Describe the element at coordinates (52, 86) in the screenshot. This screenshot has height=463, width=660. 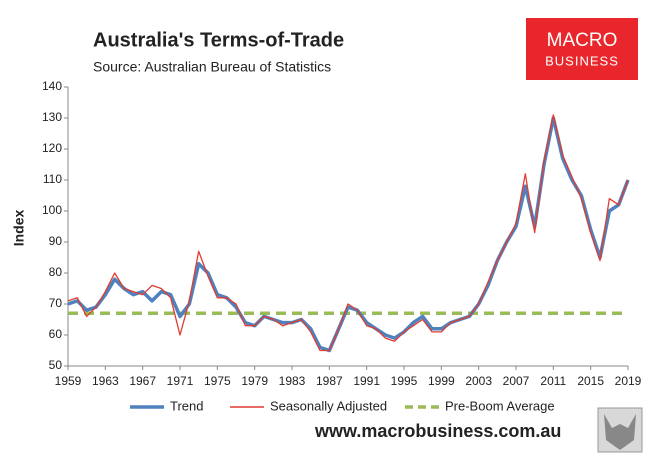
I see `y-tick-label: 140` at that location.